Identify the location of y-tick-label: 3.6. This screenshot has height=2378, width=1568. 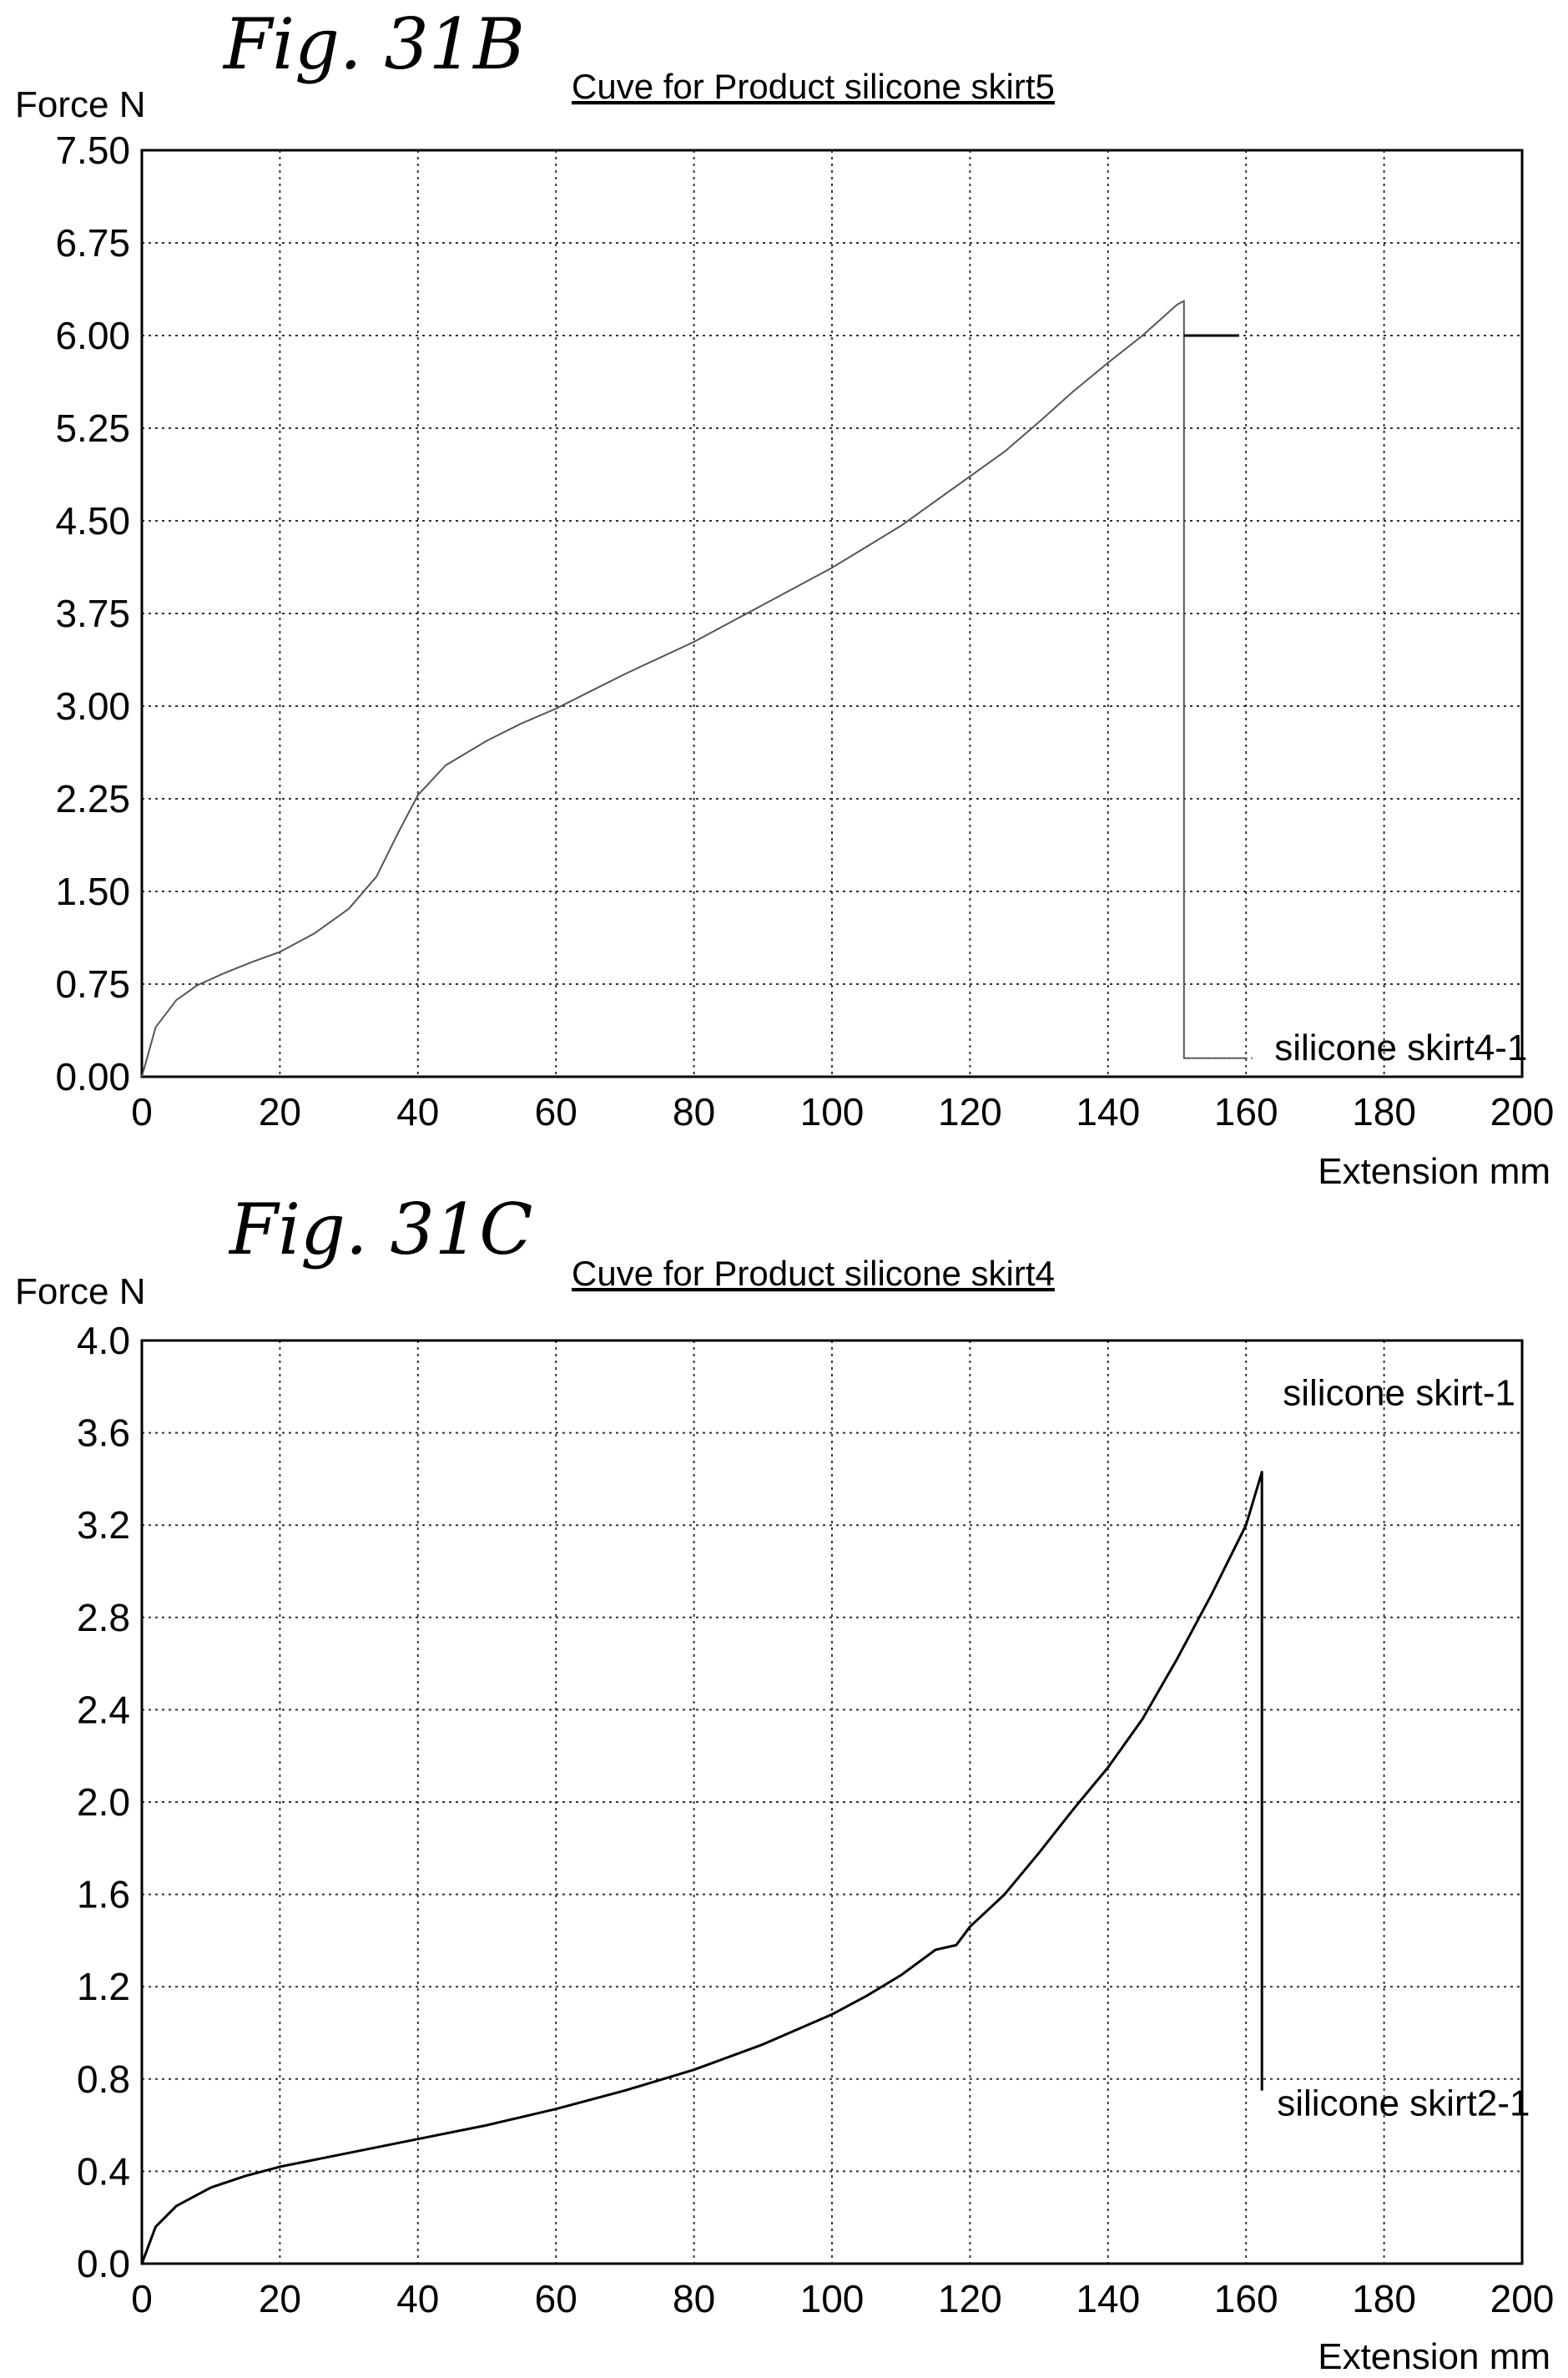
(103, 1433).